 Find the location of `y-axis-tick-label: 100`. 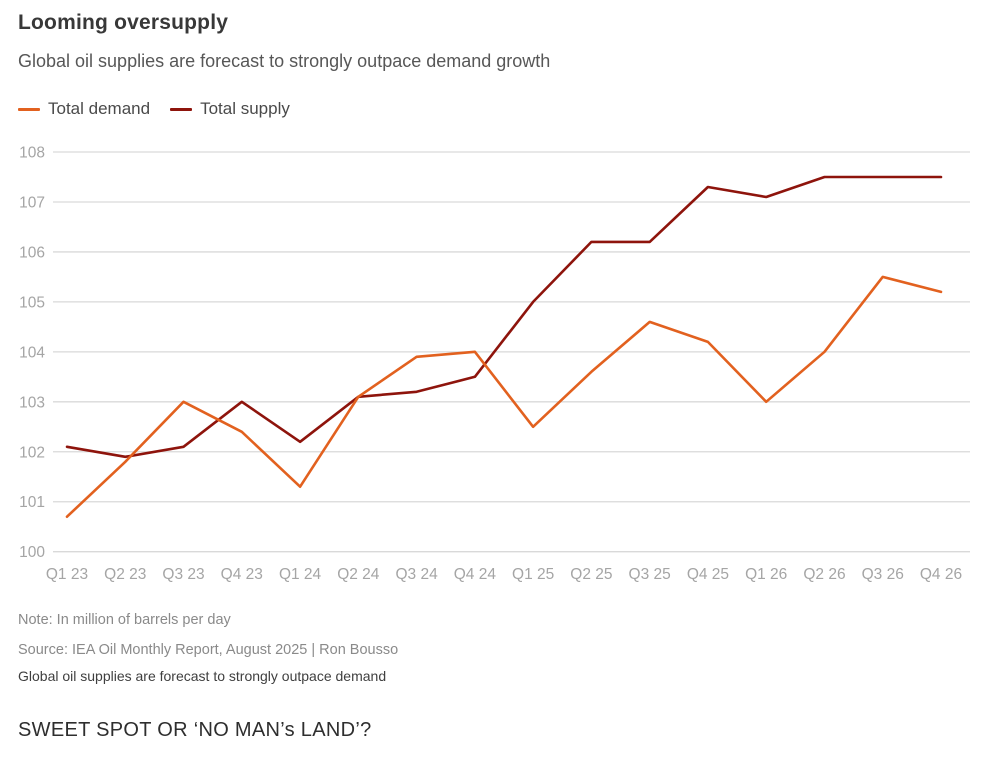

y-axis-tick-label: 100 is located at coordinates (32, 552).